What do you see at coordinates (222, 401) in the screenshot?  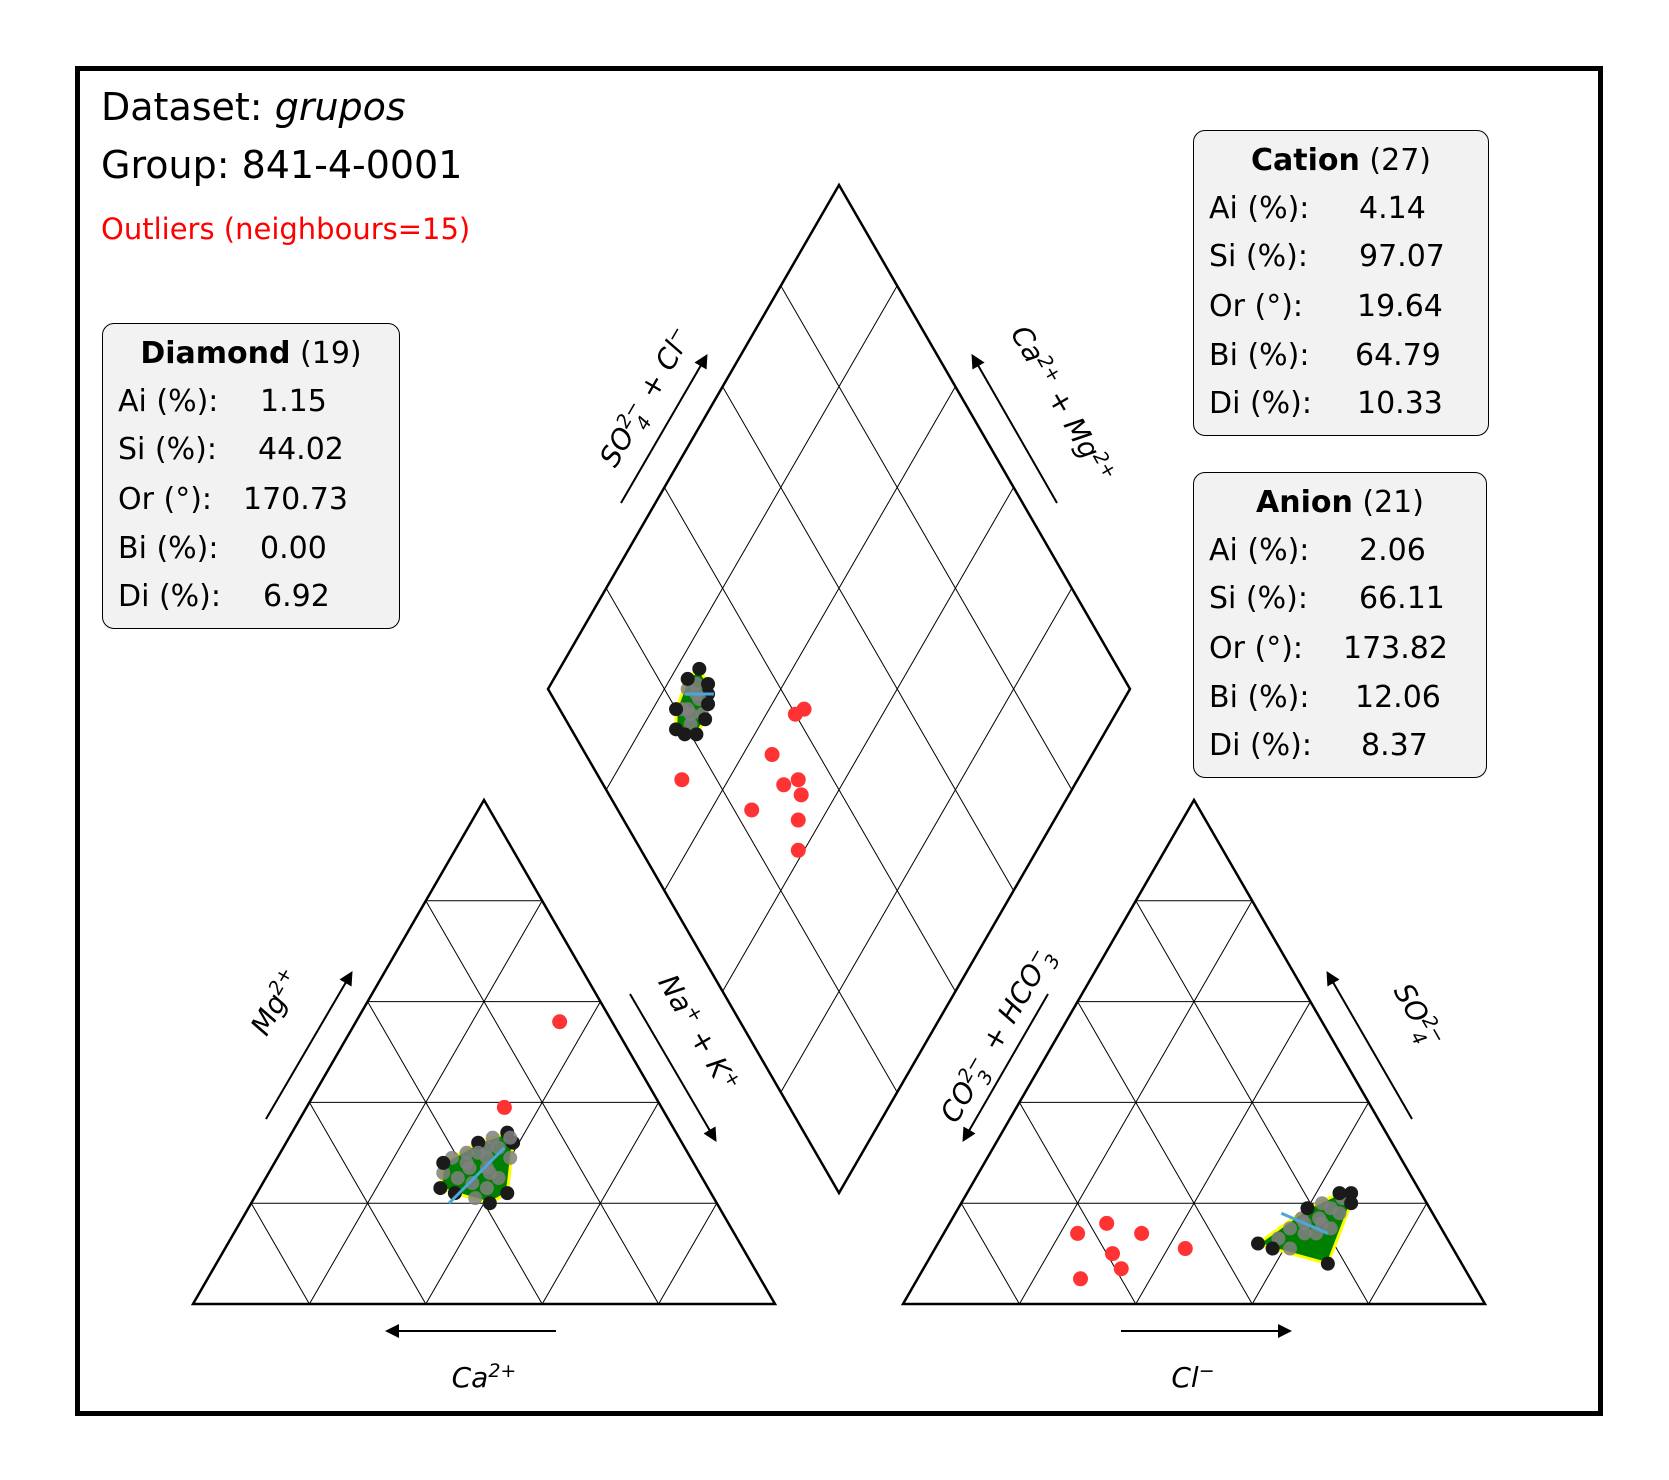 I see `stat-row: Ai (%): 1.15` at bounding box center [222, 401].